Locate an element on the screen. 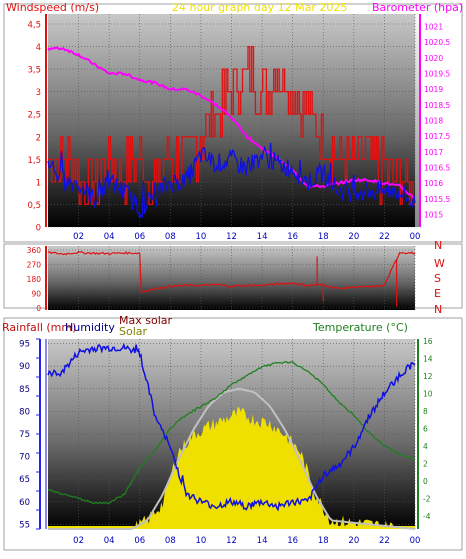 The height and width of the screenshot is (559, 466). direction-y-tick-label: 270 is located at coordinates (34, 265).